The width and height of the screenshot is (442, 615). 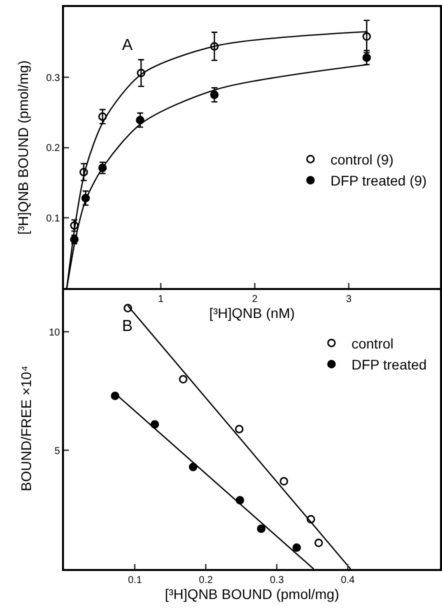 What do you see at coordinates (349, 299) in the screenshot?
I see `x-tick-label: 3` at bounding box center [349, 299].